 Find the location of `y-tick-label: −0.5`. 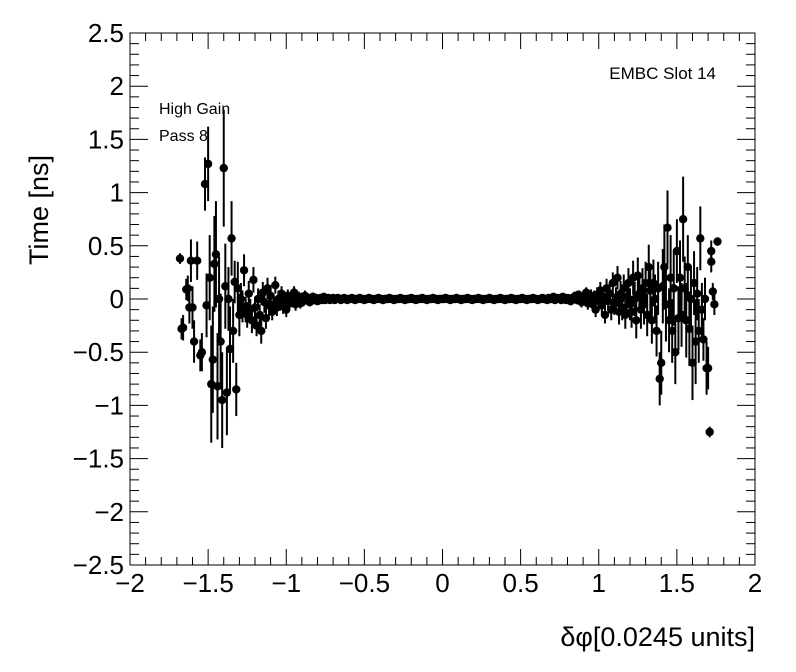

y-tick-label: −0.5 is located at coordinates (98, 352).